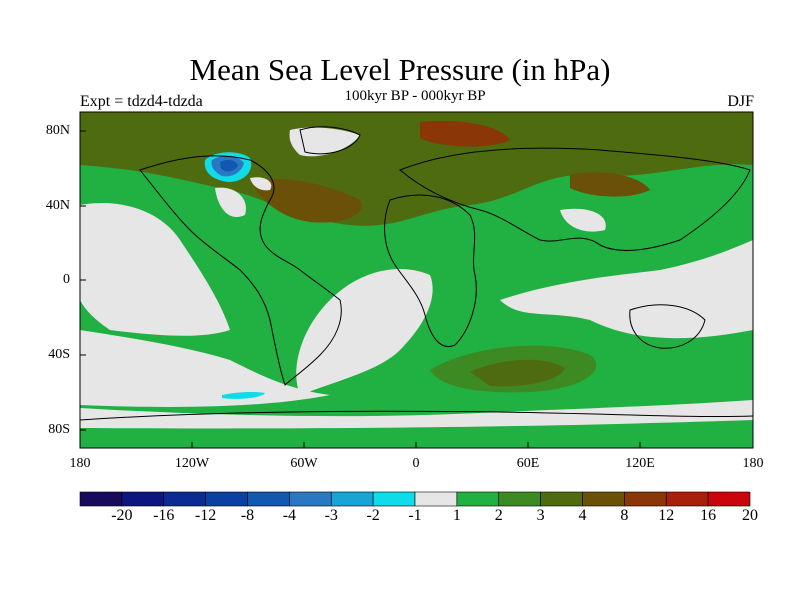  What do you see at coordinates (243, 395) in the screenshot?
I see `antarctic-negative-patch` at bounding box center [243, 395].